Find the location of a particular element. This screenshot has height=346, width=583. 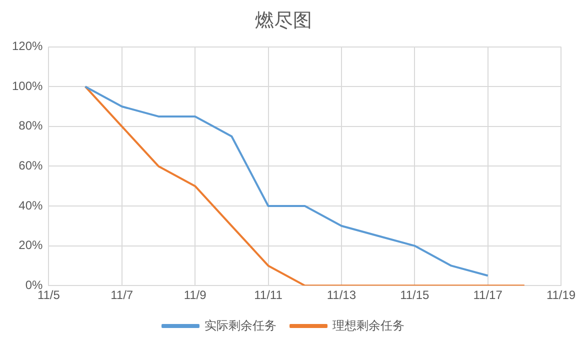

y-tick-label: 40% is located at coordinates (31, 205).